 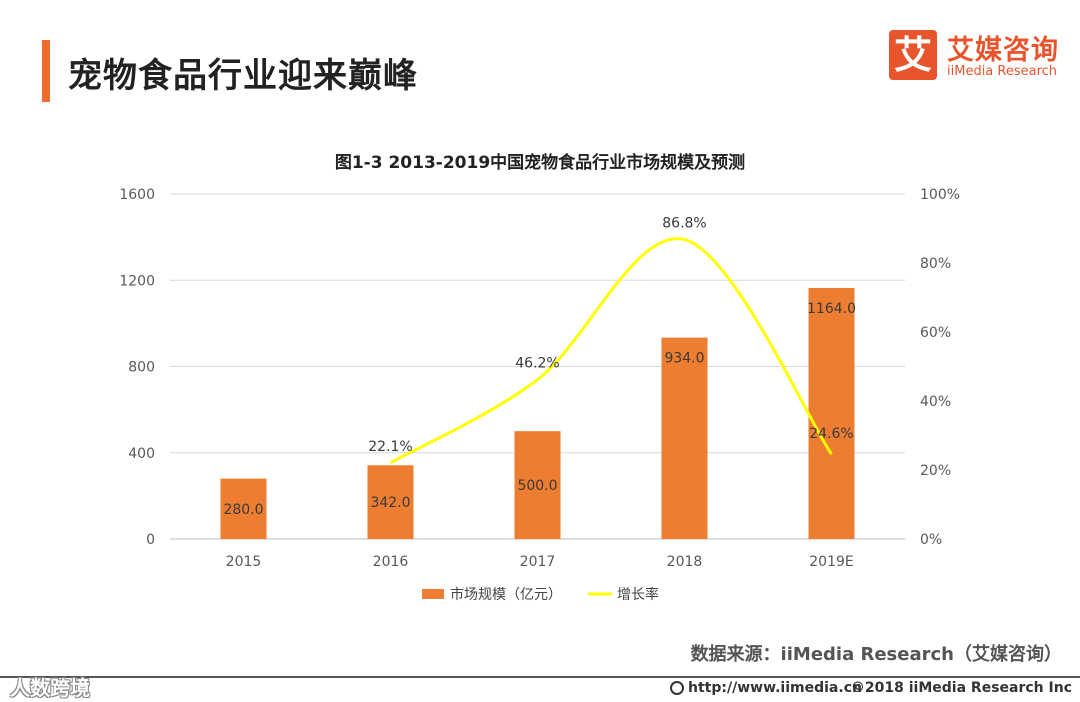 I want to click on footer-url-text: http://www.iimedia.cn, so click(x=775, y=688).